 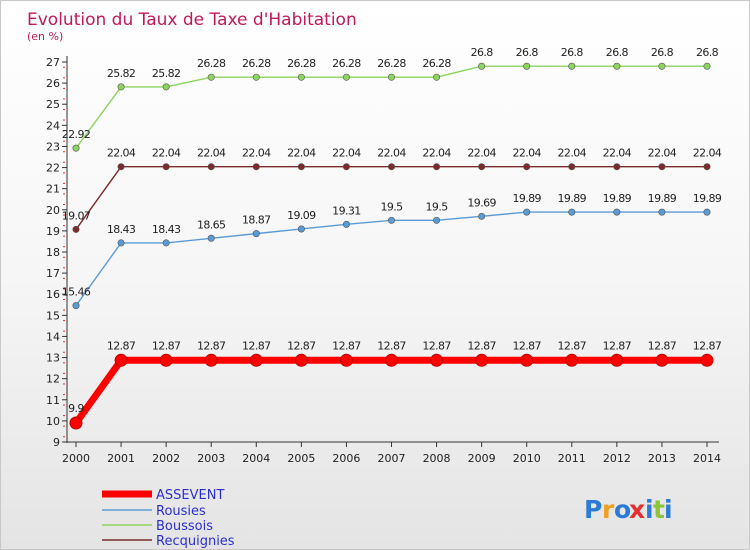 What do you see at coordinates (53, 273) in the screenshot?
I see `y-tick-label: 17` at bounding box center [53, 273].